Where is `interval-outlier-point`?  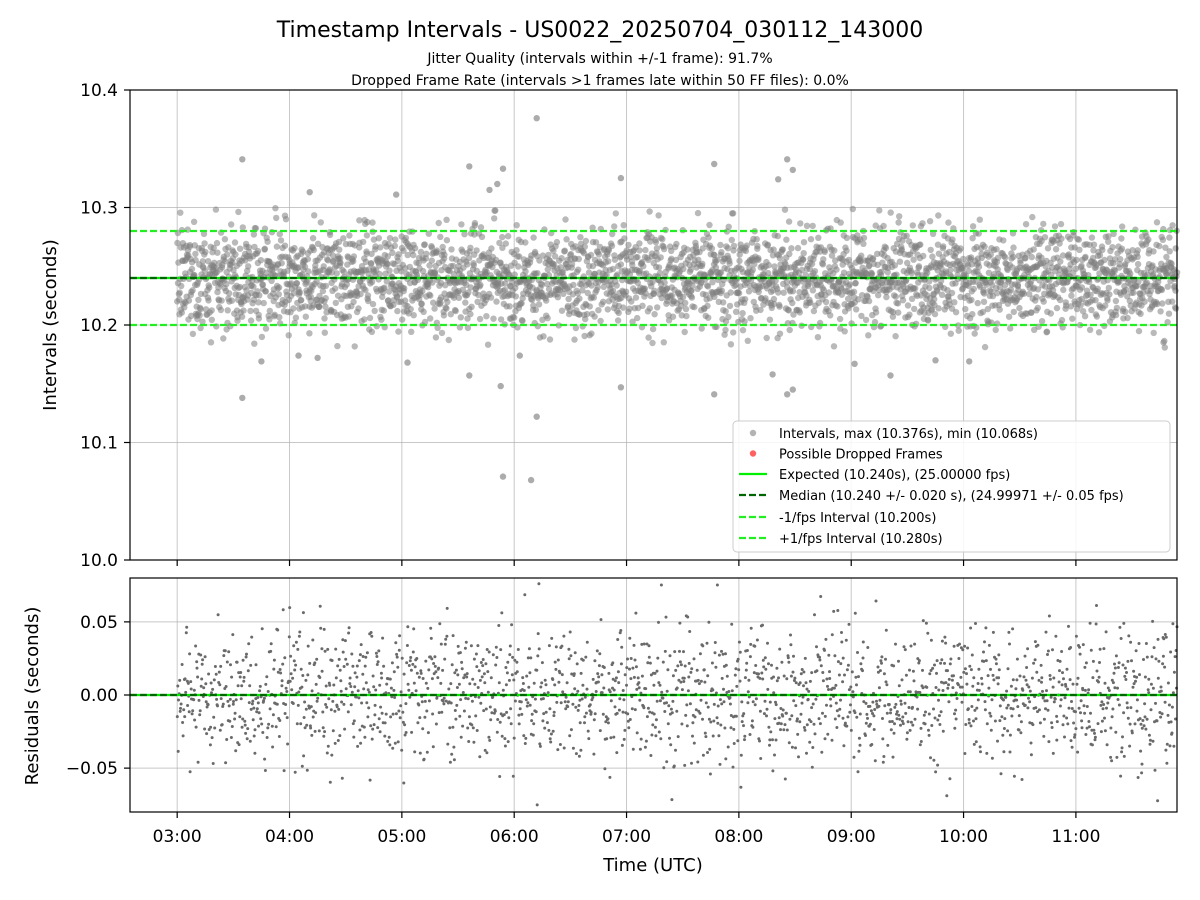
interval-outlier-point is located at coordinates (787, 394).